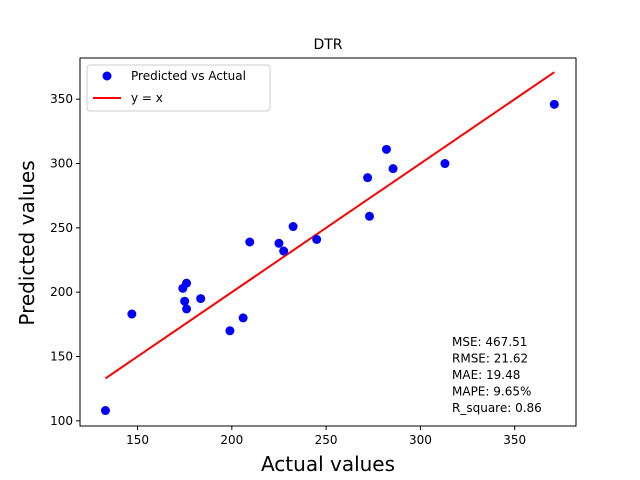  What do you see at coordinates (497, 408) in the screenshot?
I see `metric-text: R_square: 0.86` at bounding box center [497, 408].